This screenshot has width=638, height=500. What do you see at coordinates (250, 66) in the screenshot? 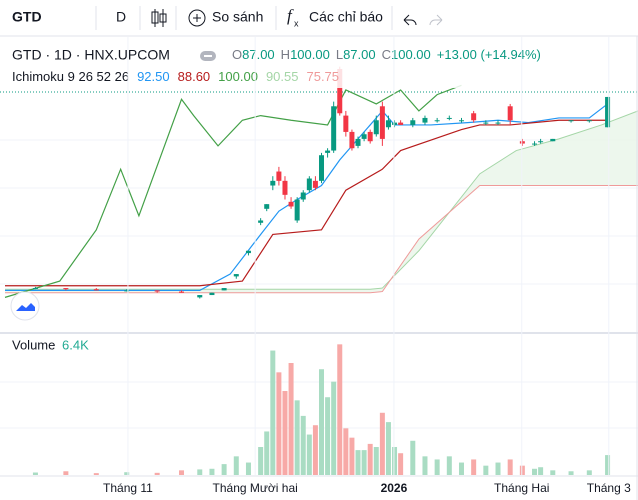
I see `legend-backdrop` at bounding box center [250, 66].